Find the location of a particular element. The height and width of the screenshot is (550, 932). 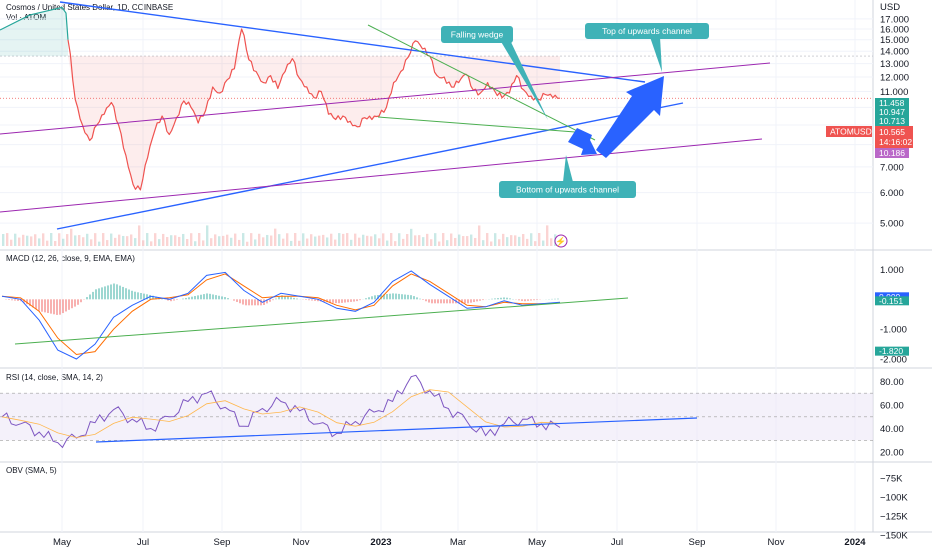

channel-bottom-line is located at coordinates (381, 175).